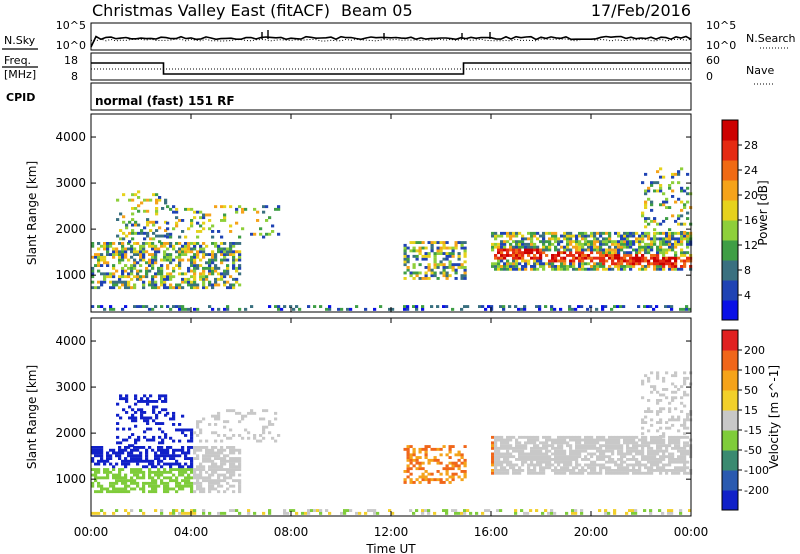 The width and height of the screenshot is (800, 554). What do you see at coordinates (71, 60) in the screenshot?
I see `freq-tick-top: 18` at bounding box center [71, 60].